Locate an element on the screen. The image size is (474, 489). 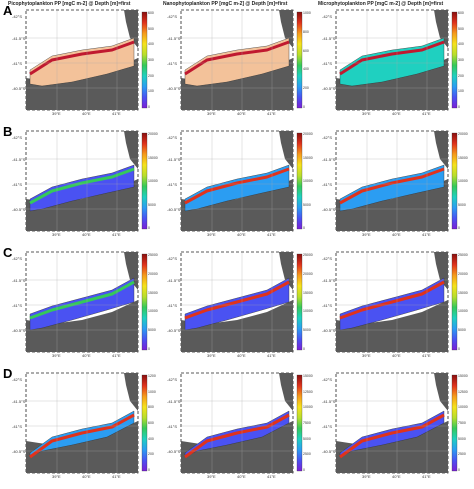
colorbar-tick-label: 1000 is located at coordinates (152, 391).